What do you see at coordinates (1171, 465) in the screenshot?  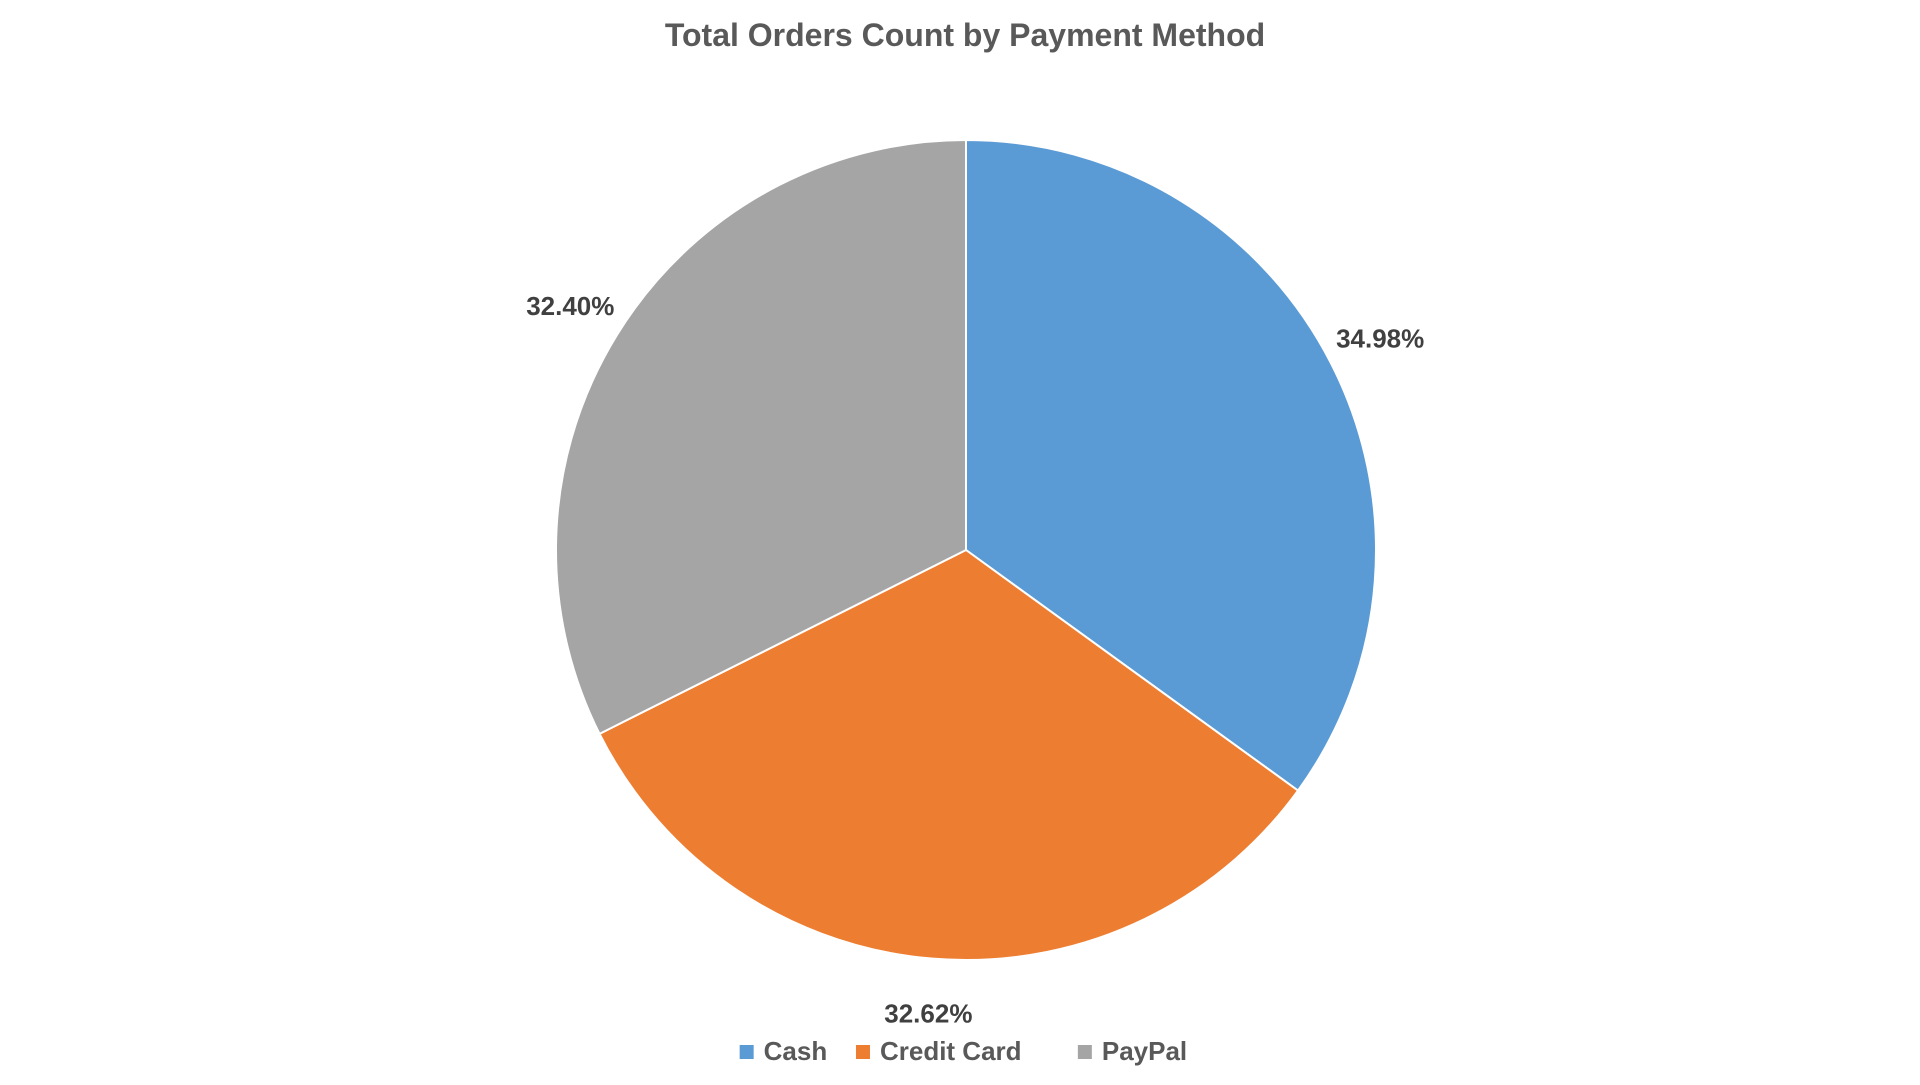 I see `pie-slice-cash` at bounding box center [1171, 465].